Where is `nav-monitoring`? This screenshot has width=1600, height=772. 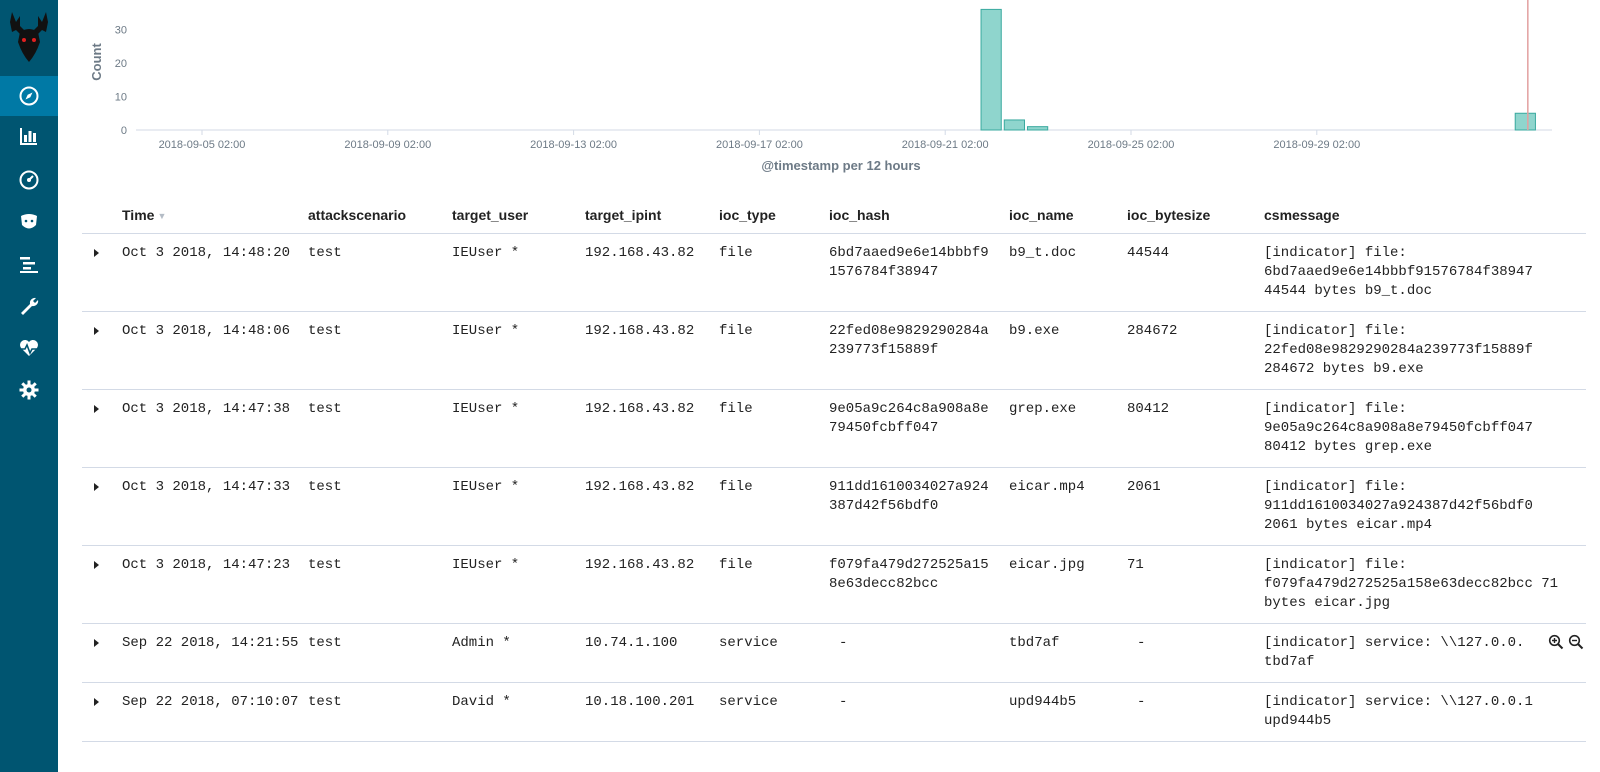 nav-monitoring is located at coordinates (29, 348).